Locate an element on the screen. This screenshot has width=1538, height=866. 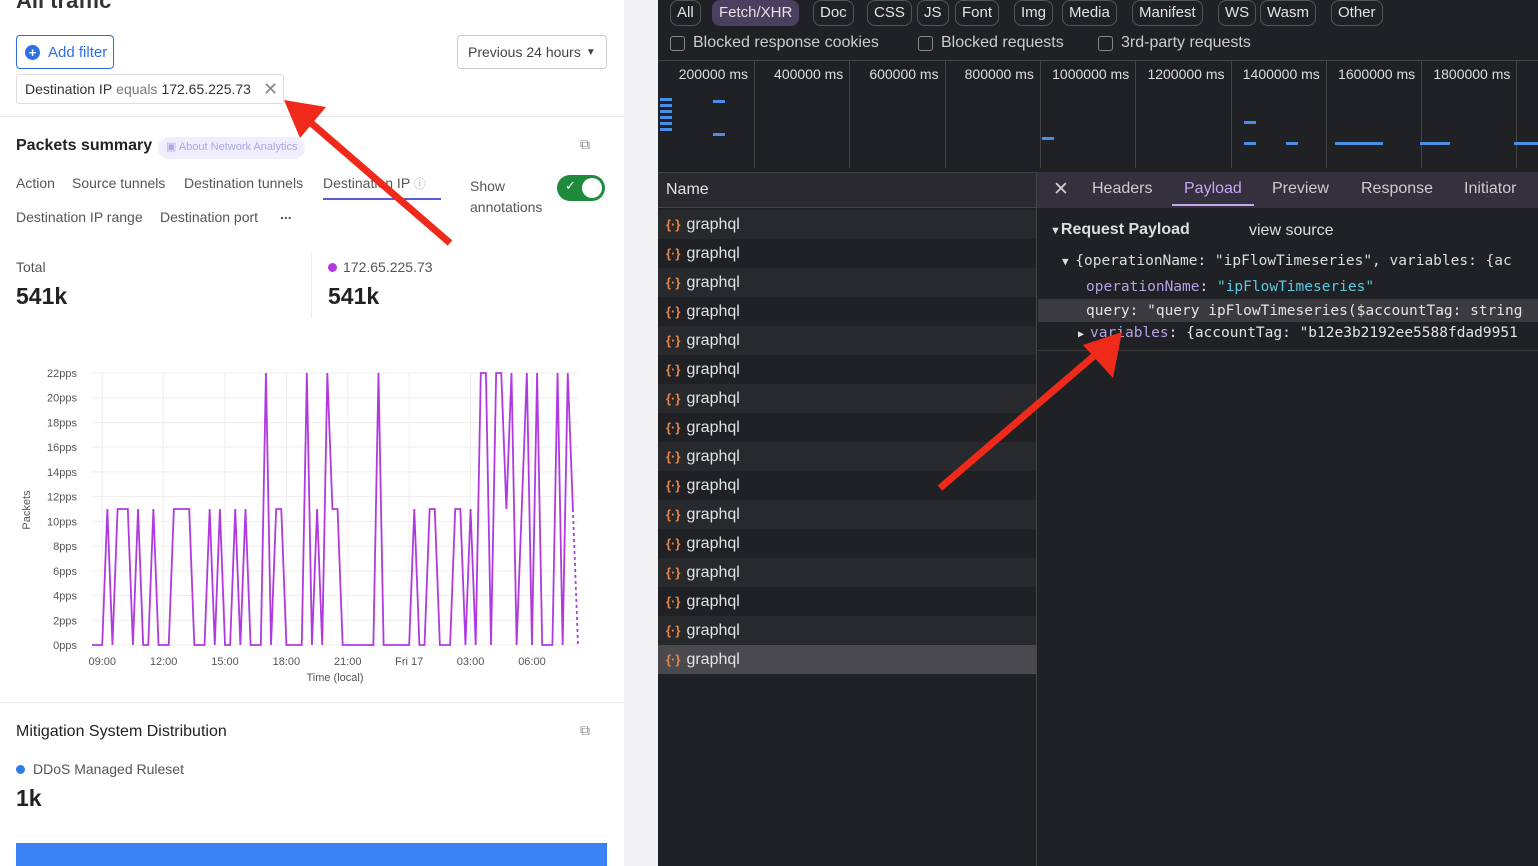
x-tick-label: 06:00 is located at coordinates (532, 662).